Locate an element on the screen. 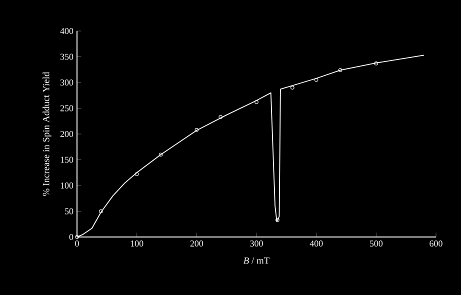 The width and height of the screenshot is (461, 295). y-axis-title: % Increase in Spin Adduct Yield is located at coordinates (47, 134).